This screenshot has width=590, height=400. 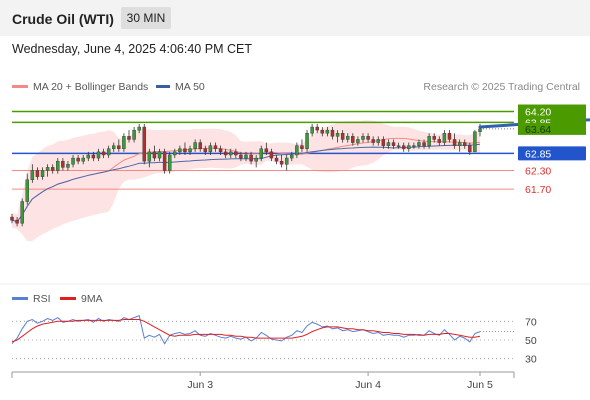 I want to click on legend-label-rsi-ma: 9MA, so click(x=92, y=299).